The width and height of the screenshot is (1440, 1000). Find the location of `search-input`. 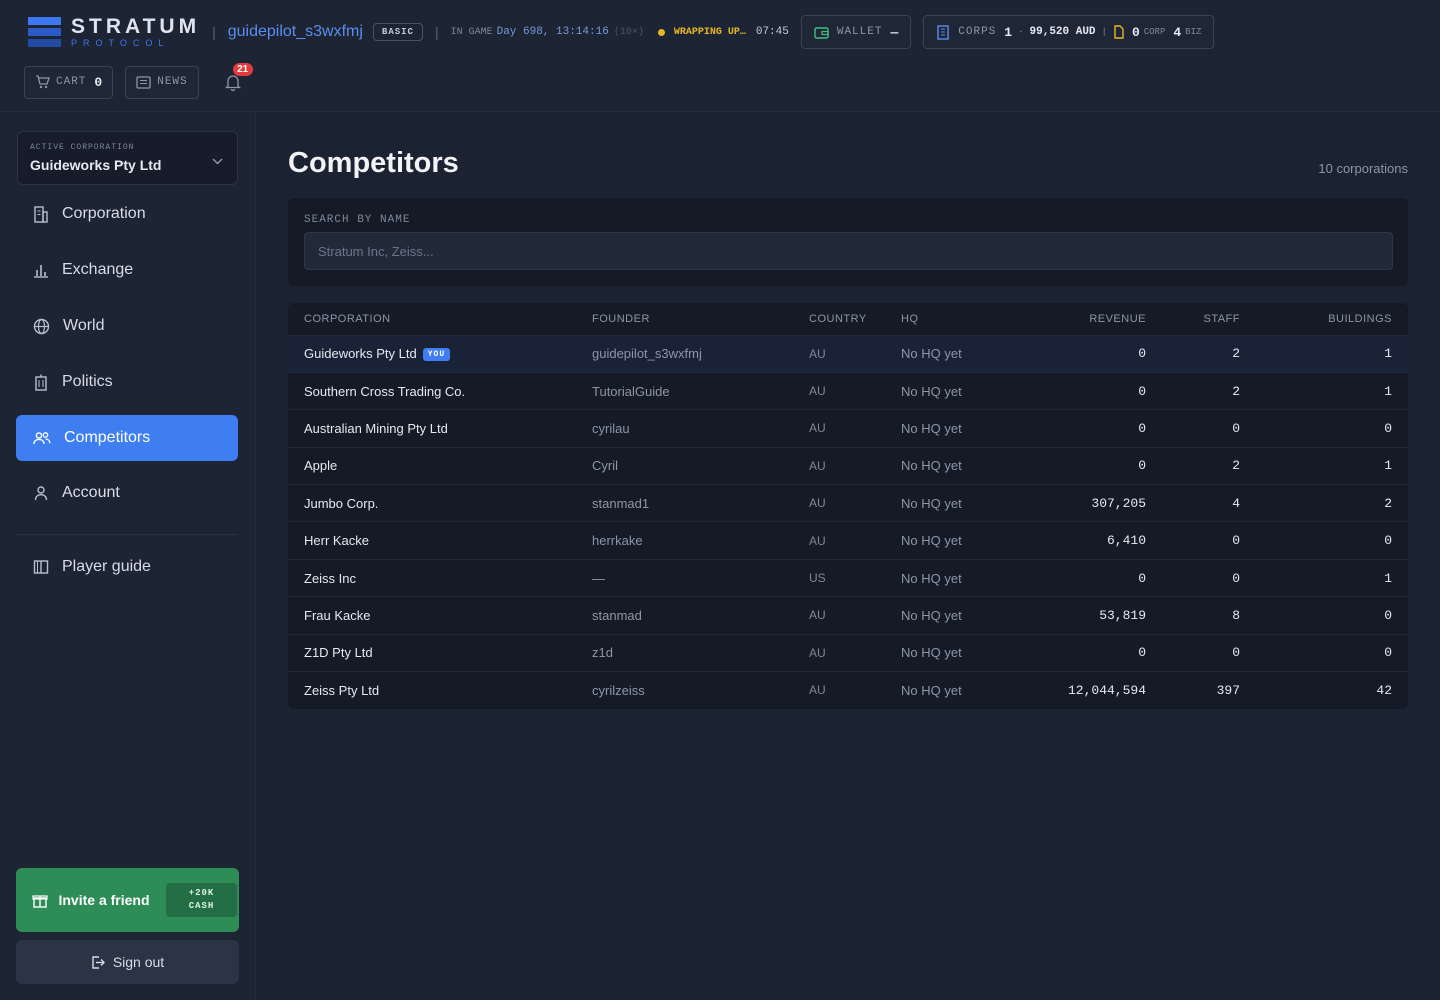

search-input is located at coordinates (848, 251).